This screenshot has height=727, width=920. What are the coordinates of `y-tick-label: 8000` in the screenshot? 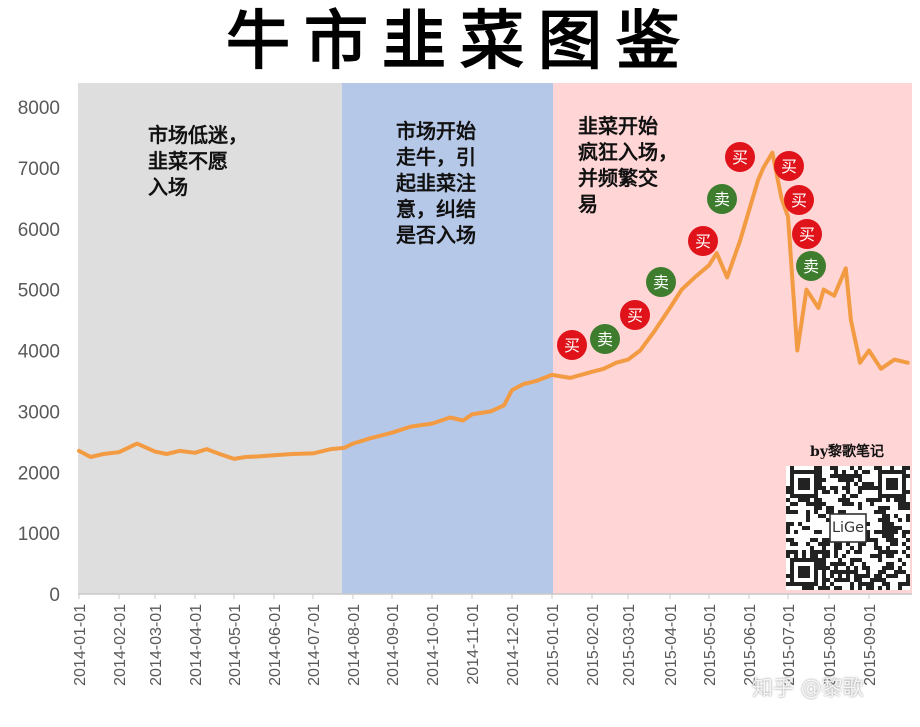 It's located at (39, 108).